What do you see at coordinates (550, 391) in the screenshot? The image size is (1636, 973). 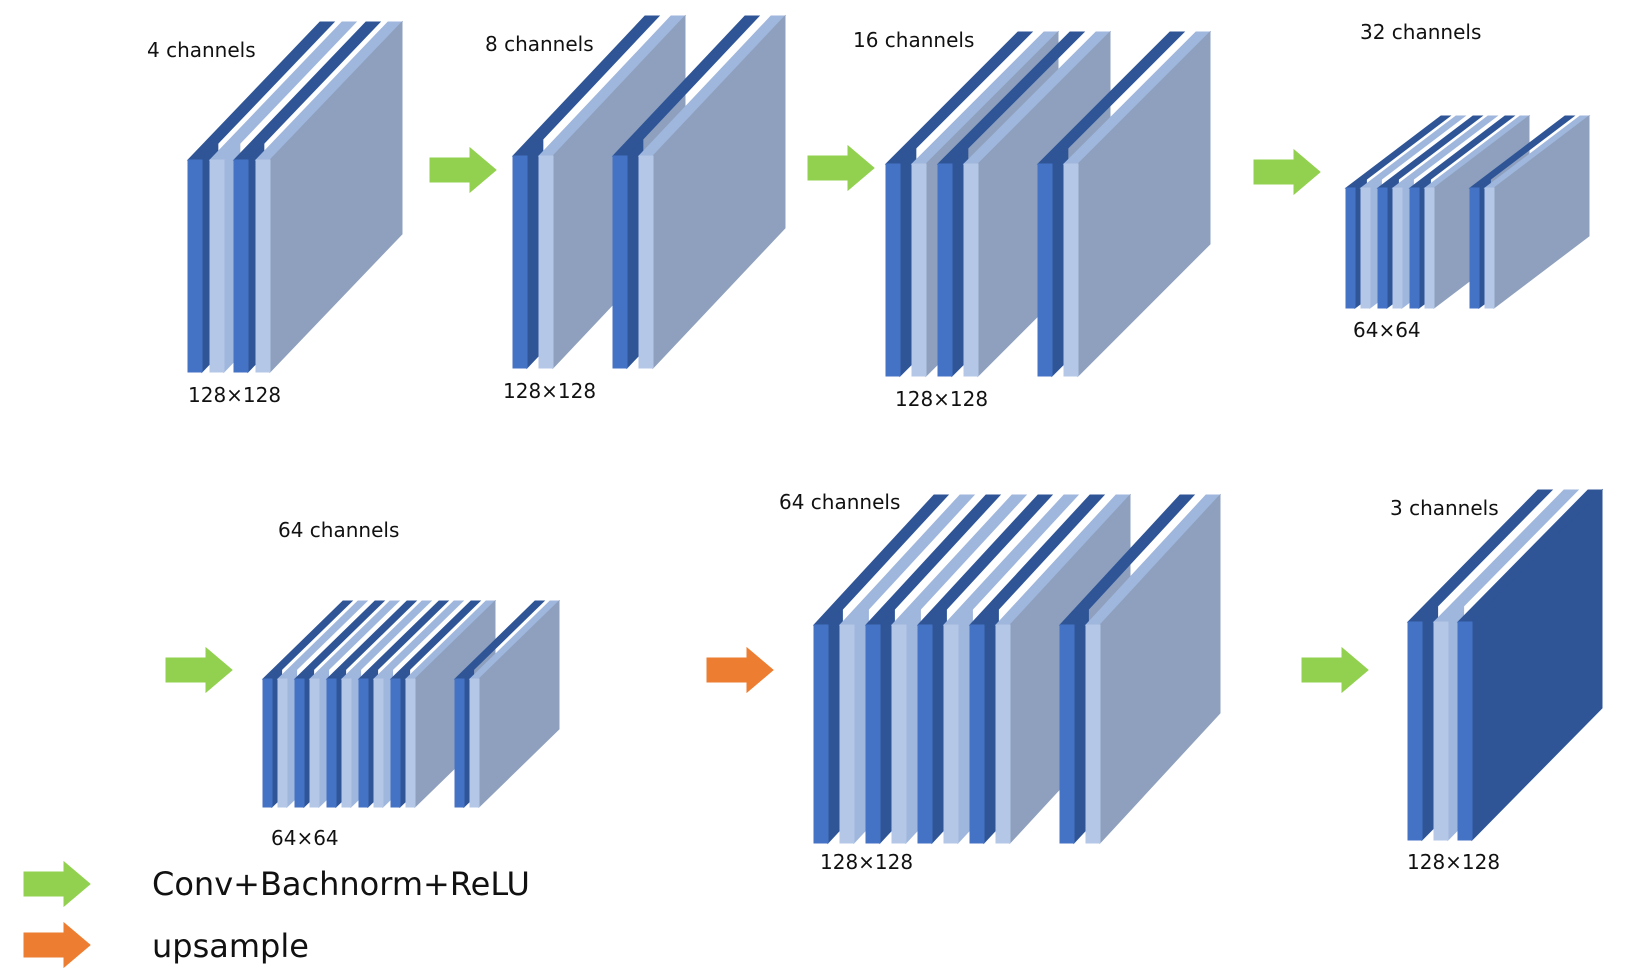 I see `block-2-size-label: 128×128` at bounding box center [550, 391].